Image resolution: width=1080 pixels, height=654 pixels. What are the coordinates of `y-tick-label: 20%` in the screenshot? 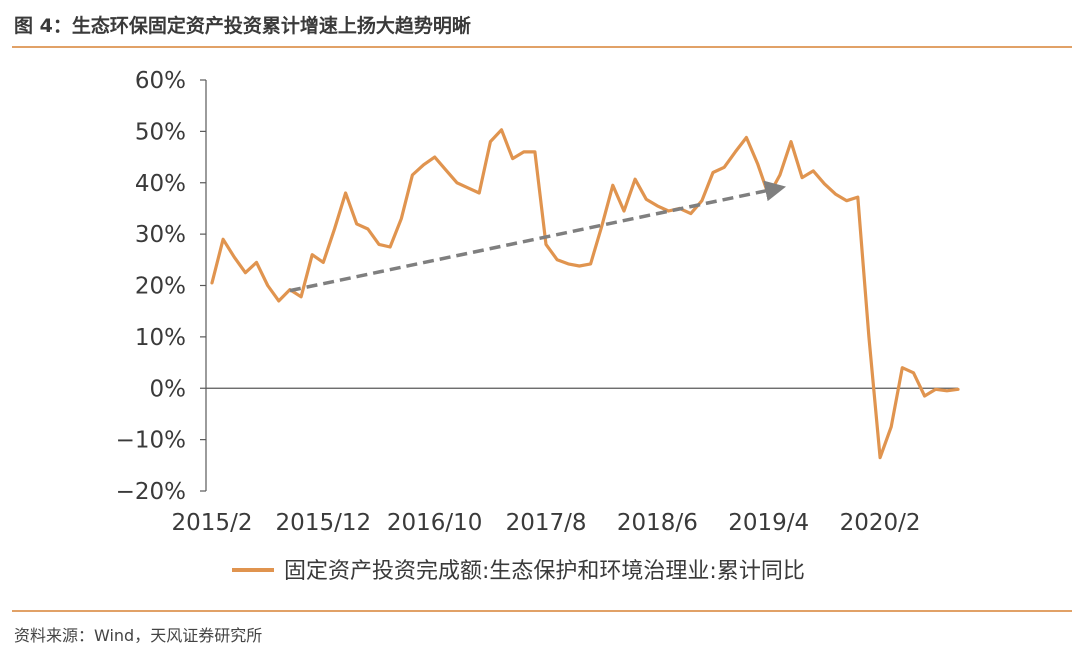 It's located at (160, 287).